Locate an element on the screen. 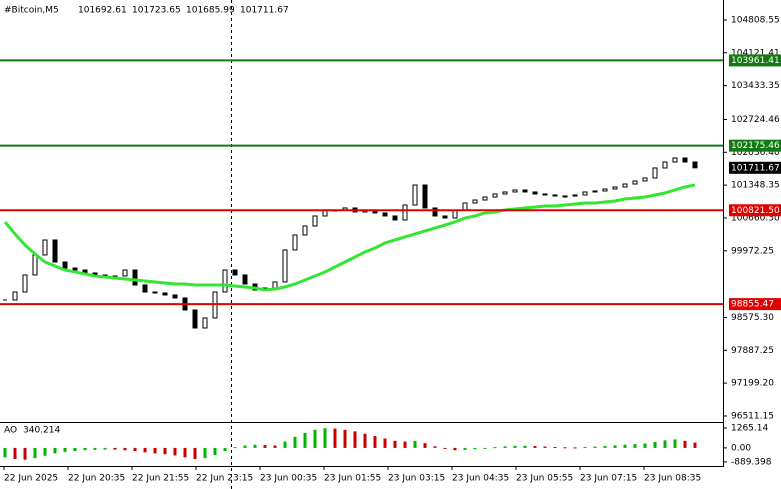  price-box is located at coordinates (755, 167).